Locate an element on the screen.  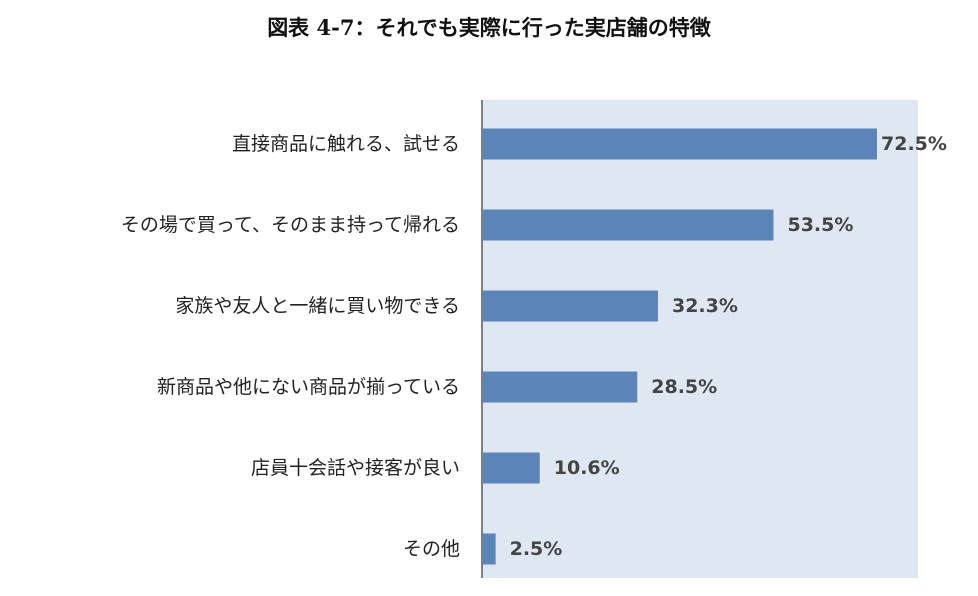
category-label-1: その場で買って、そのまま持って帰れる is located at coordinates (290, 225).